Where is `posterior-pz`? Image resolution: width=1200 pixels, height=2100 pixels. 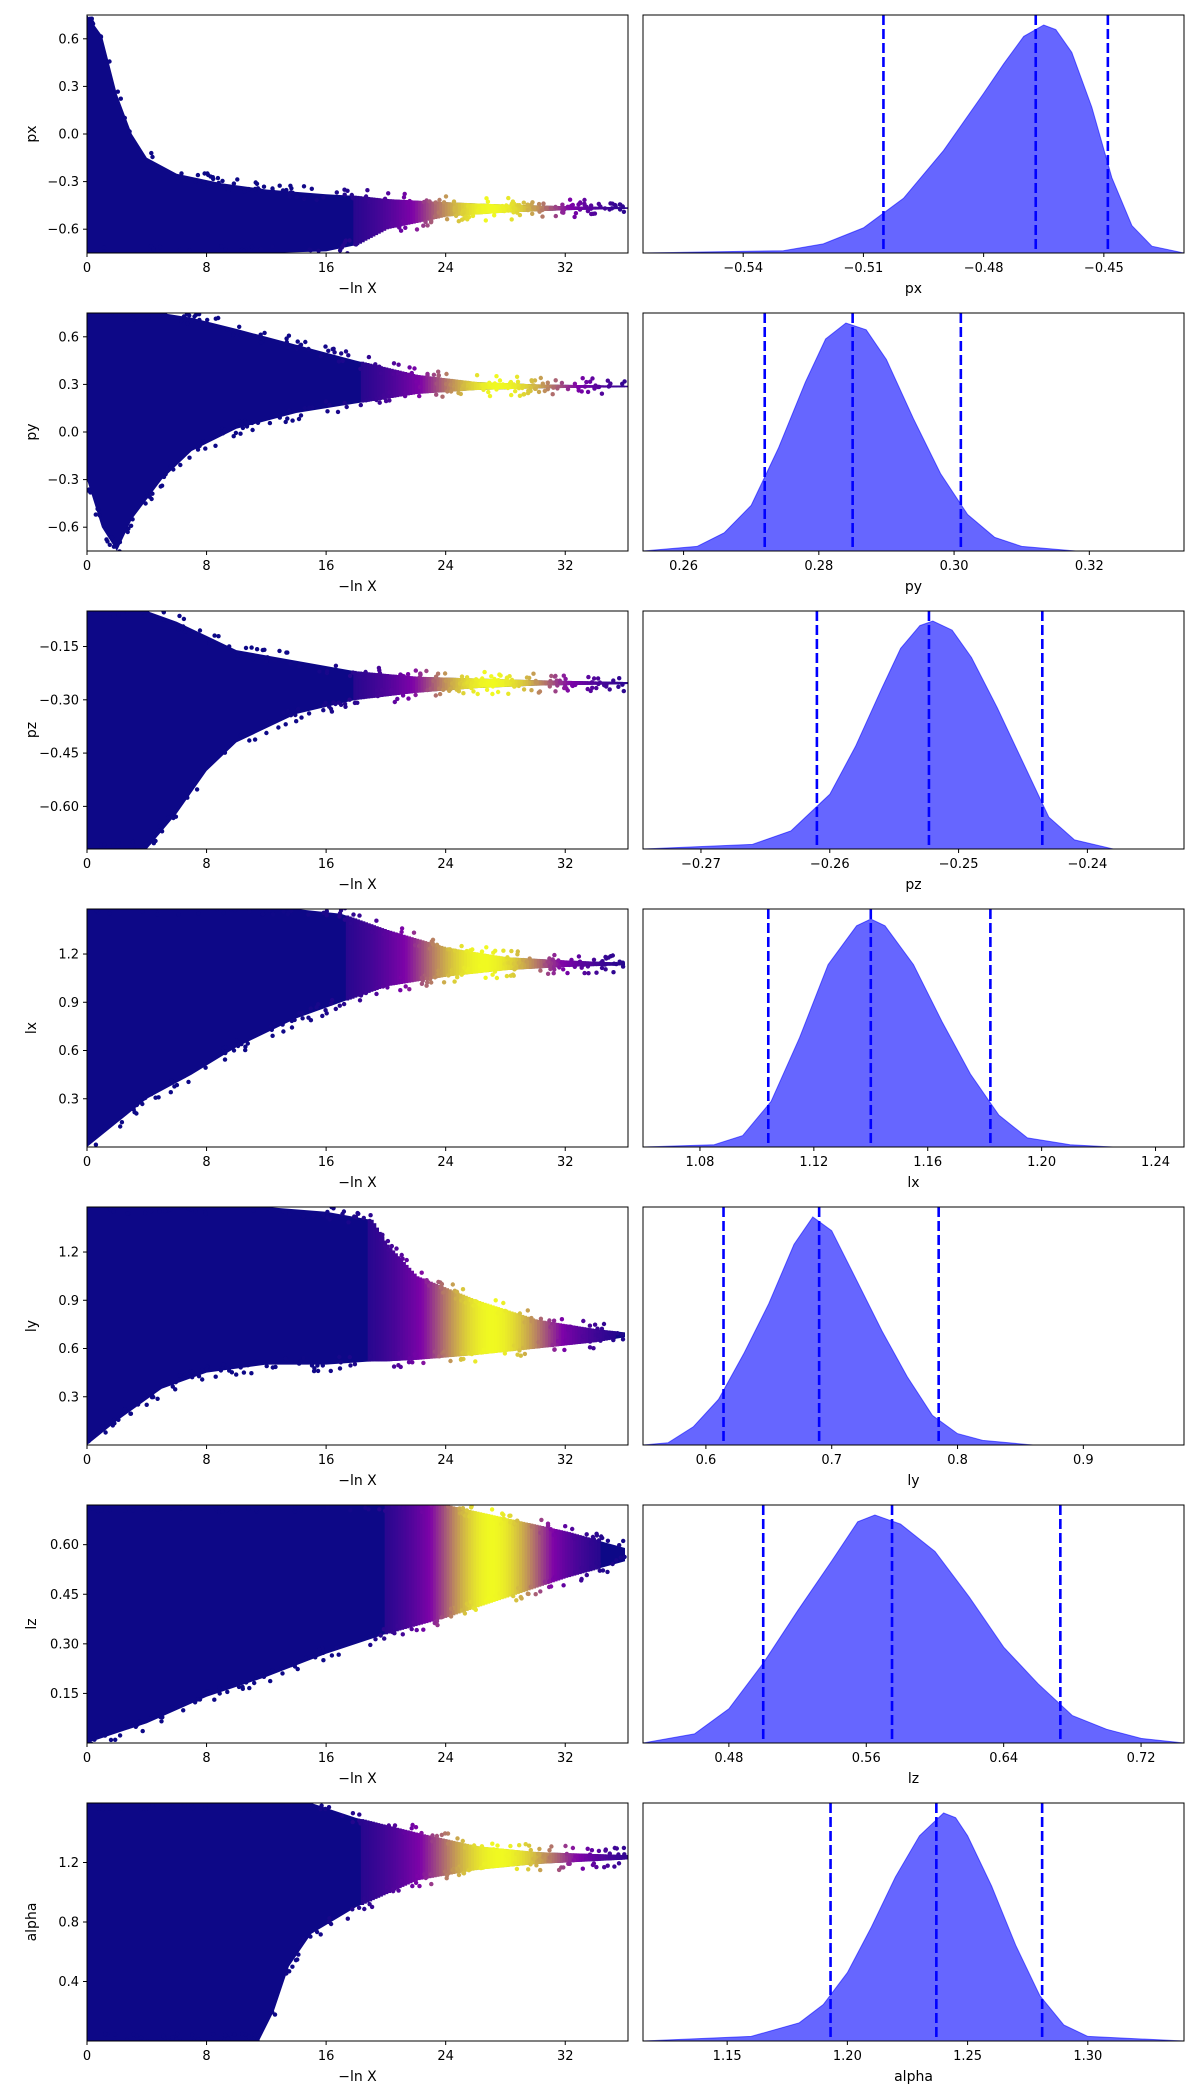 posterior-pz is located at coordinates (913, 730).